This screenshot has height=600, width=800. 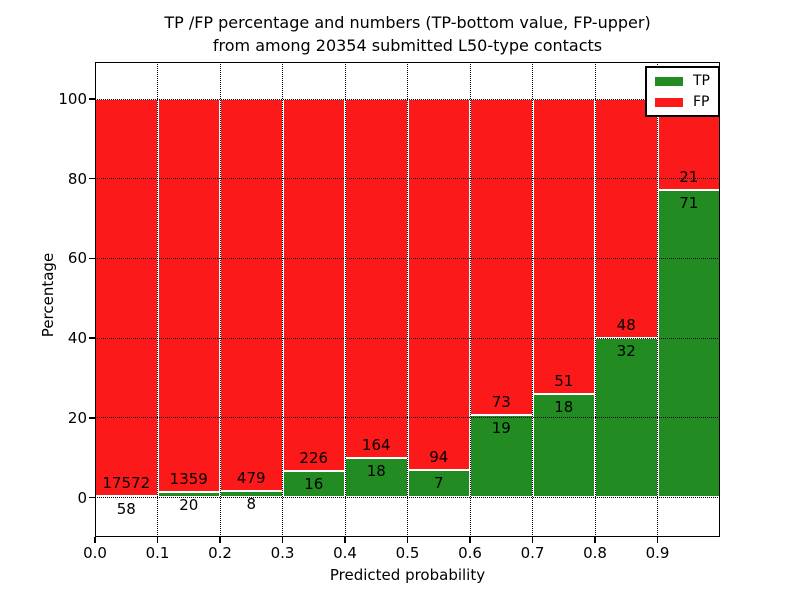 What do you see at coordinates (626, 351) in the screenshot?
I see `tp-count-label: 32` at bounding box center [626, 351].